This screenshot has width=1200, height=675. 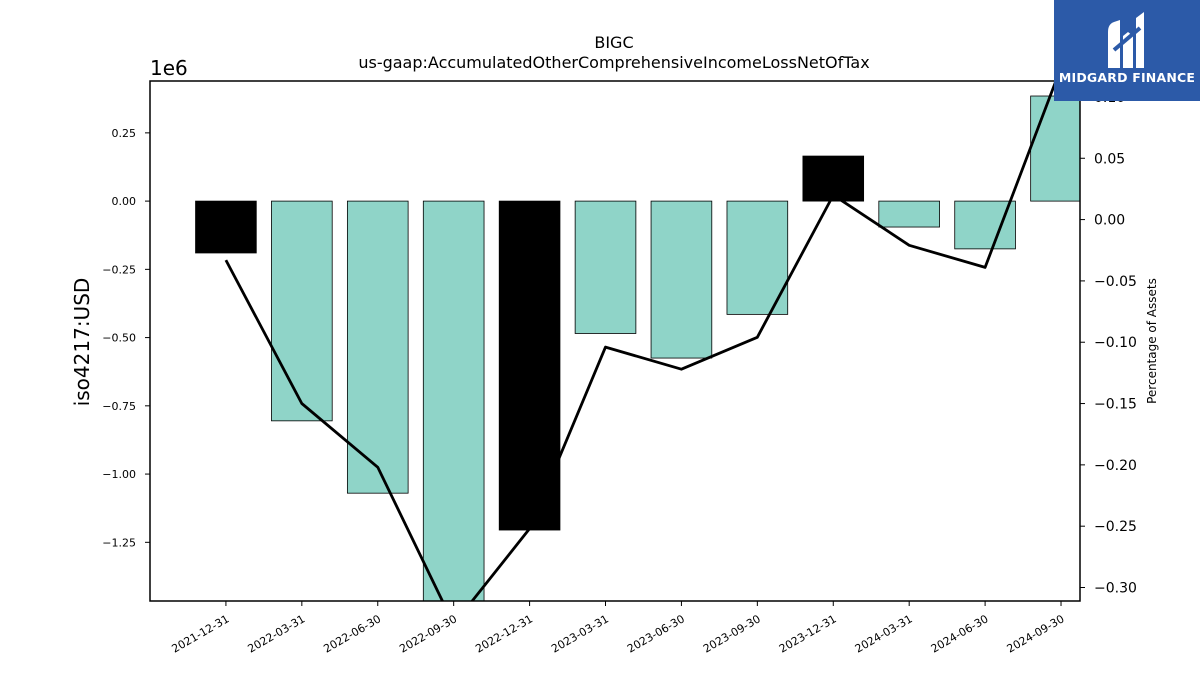 I want to click on y-tick-label: −1.25, so click(x=119, y=542).